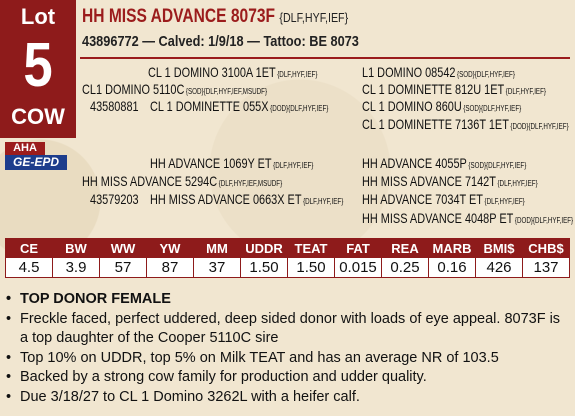 This screenshot has height=416, width=575. Describe the element at coordinates (264, 248) in the screenshot. I see `epd-header: UDDR` at that location.